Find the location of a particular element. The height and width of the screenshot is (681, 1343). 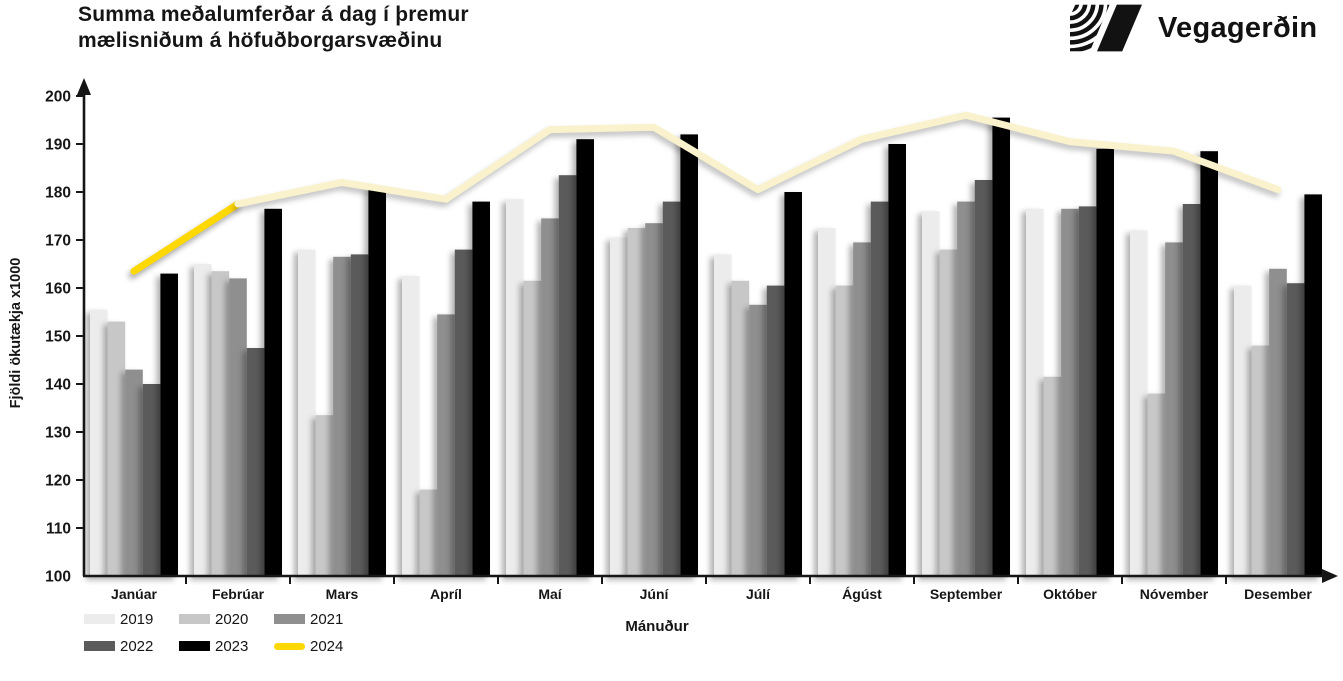

pale-overlay-line is located at coordinates (758, 159).